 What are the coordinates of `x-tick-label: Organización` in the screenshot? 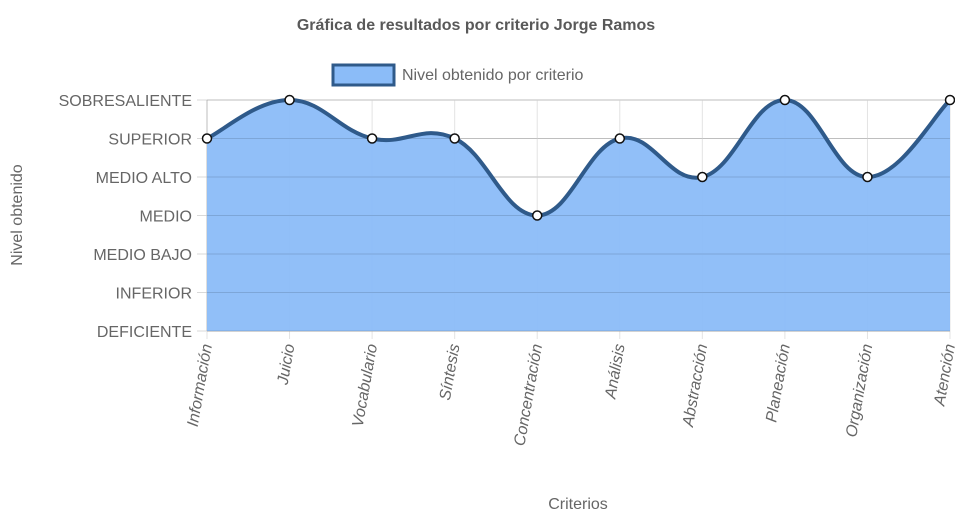 It's located at (859, 391).